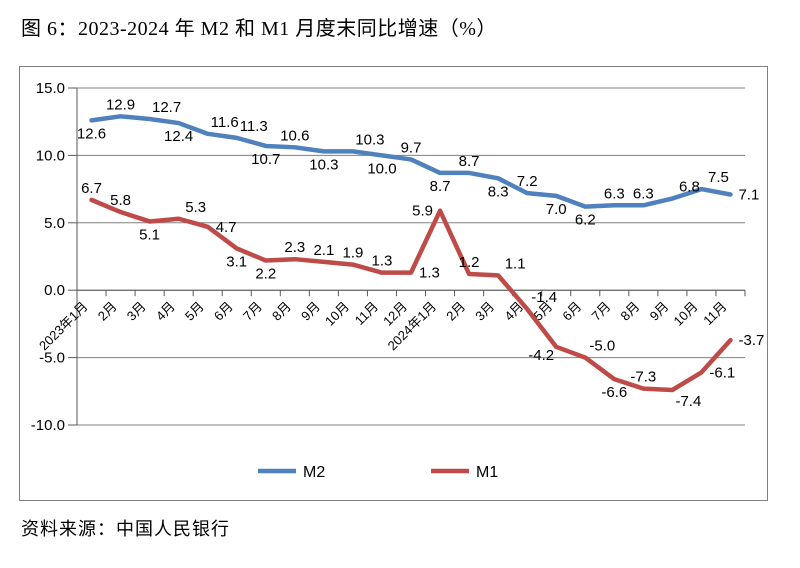  What do you see at coordinates (614, 392) in the screenshot?
I see `m1-data-label: -6.6` at bounding box center [614, 392].